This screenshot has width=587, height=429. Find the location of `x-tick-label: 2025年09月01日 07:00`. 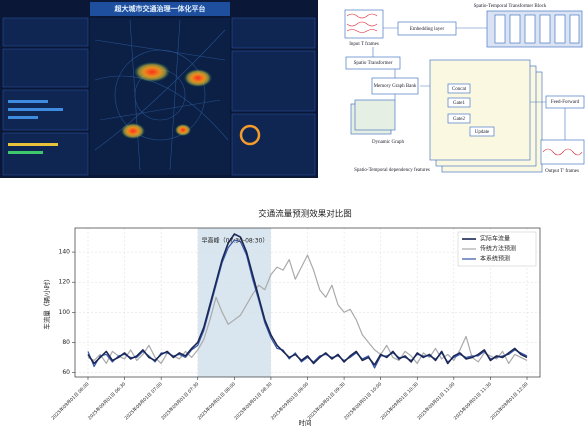

x-tick-label: 2025年09月01日 07:00 is located at coordinates (143, 400).